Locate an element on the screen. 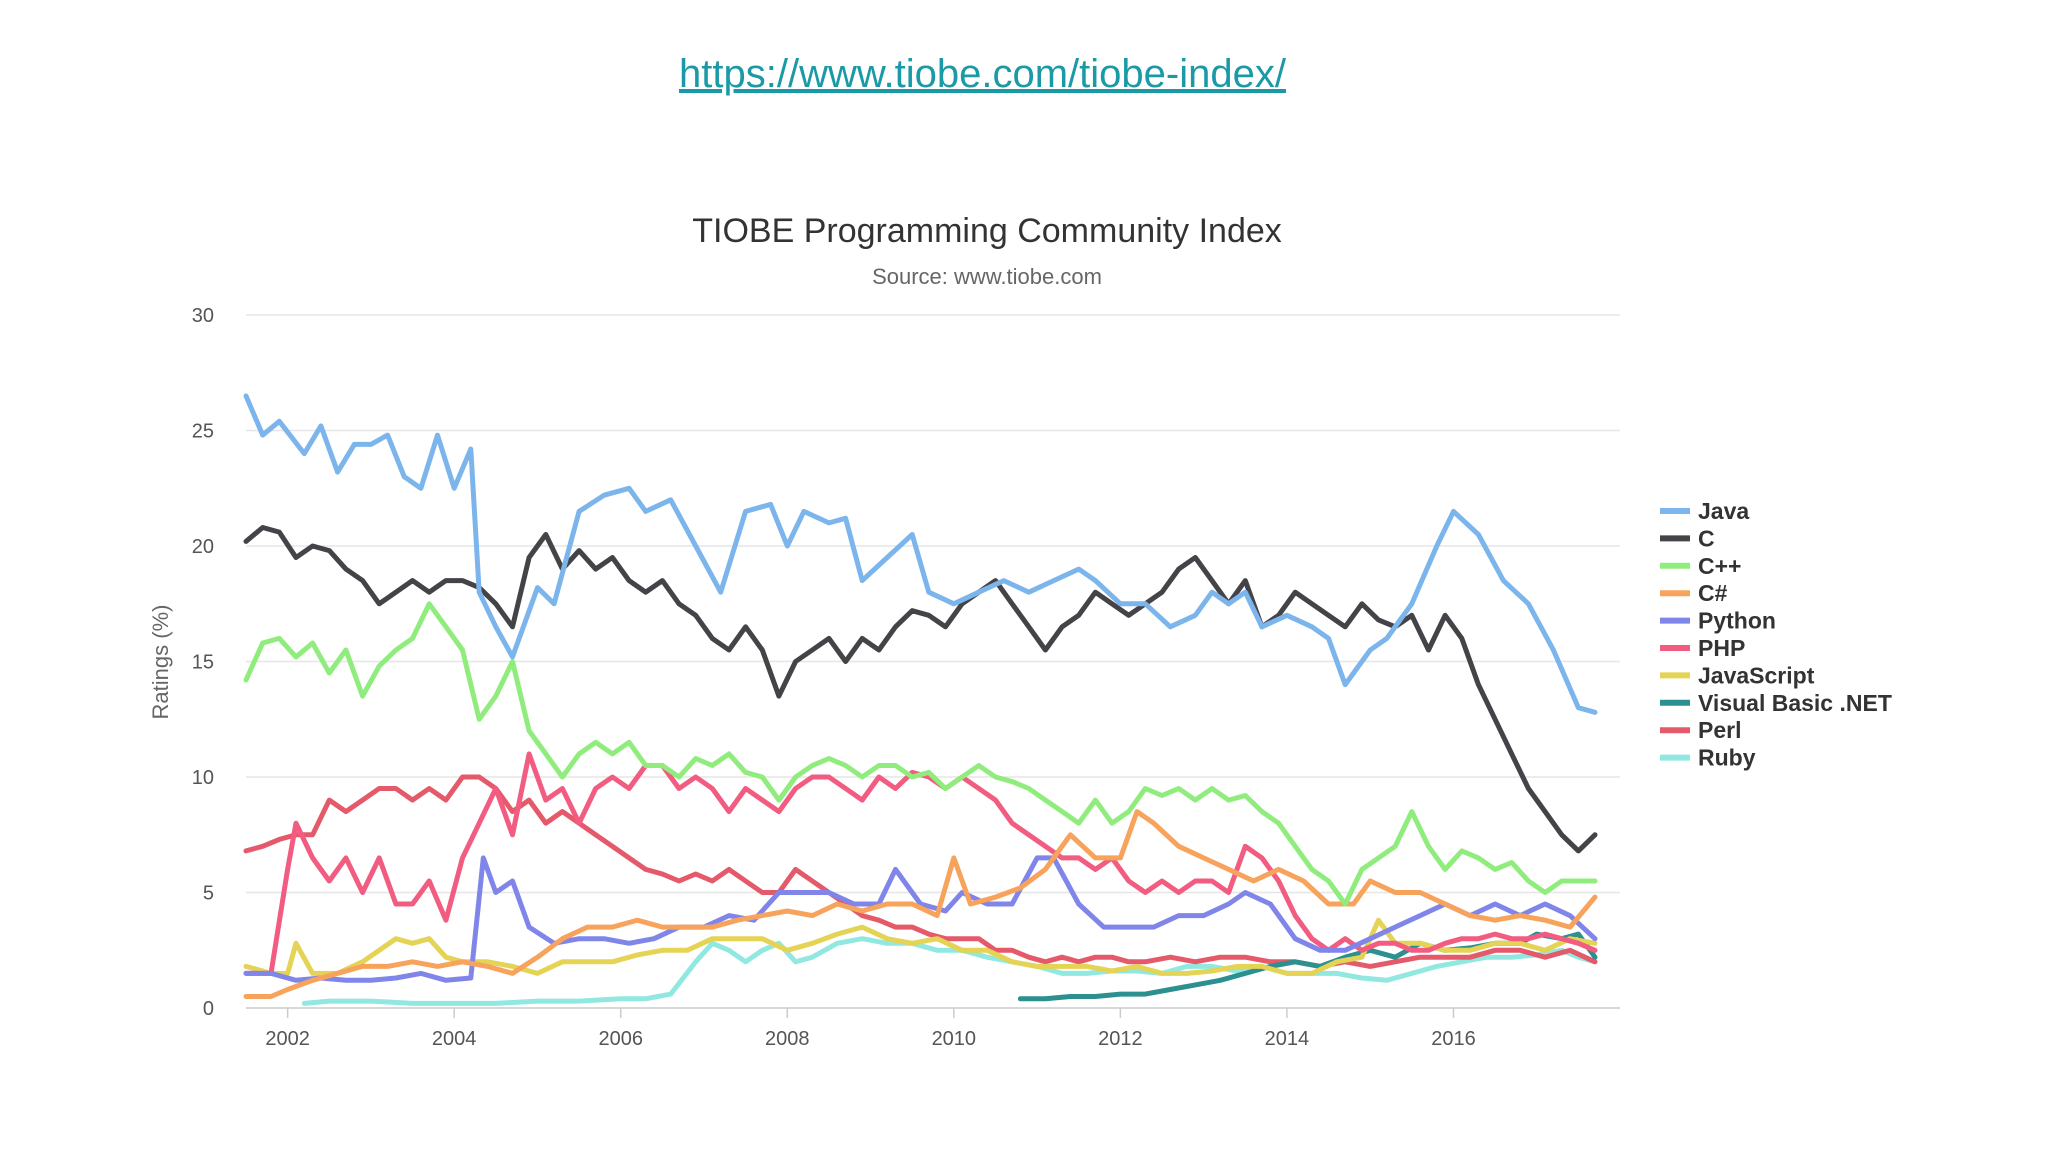 The height and width of the screenshot is (1152, 2048). legend-item-java: Java is located at coordinates (1704, 511).